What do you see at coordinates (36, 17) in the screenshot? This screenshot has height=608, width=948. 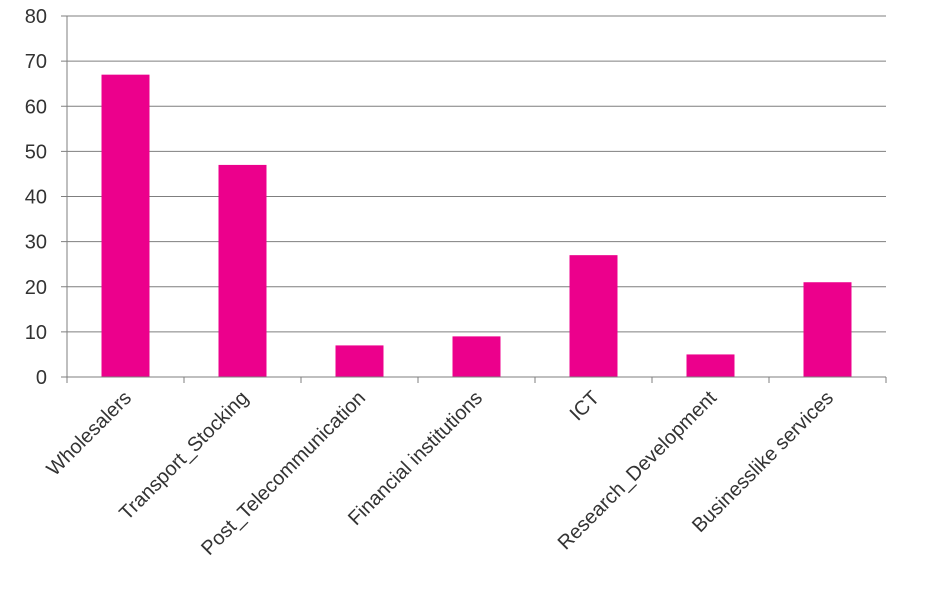 I see `y-tick-label: 80` at bounding box center [36, 17].